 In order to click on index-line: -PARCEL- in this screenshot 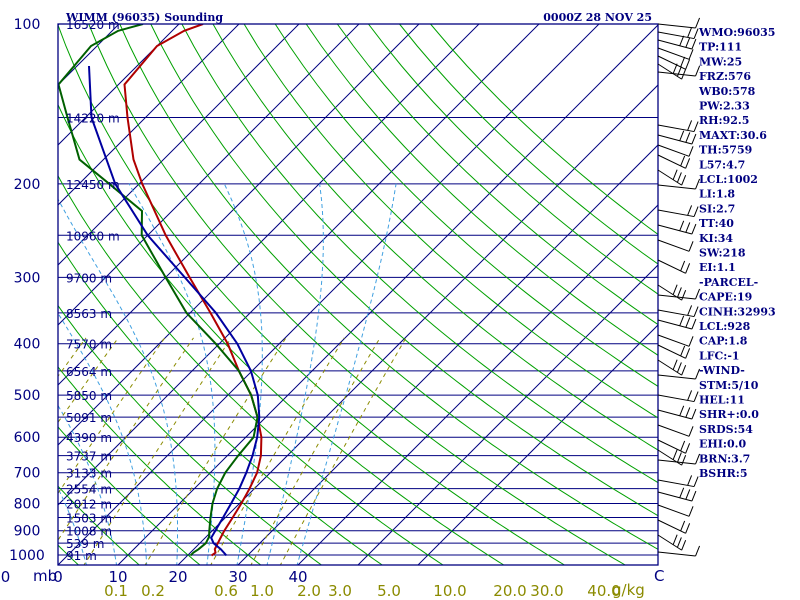, I will do `click(728, 282)`.